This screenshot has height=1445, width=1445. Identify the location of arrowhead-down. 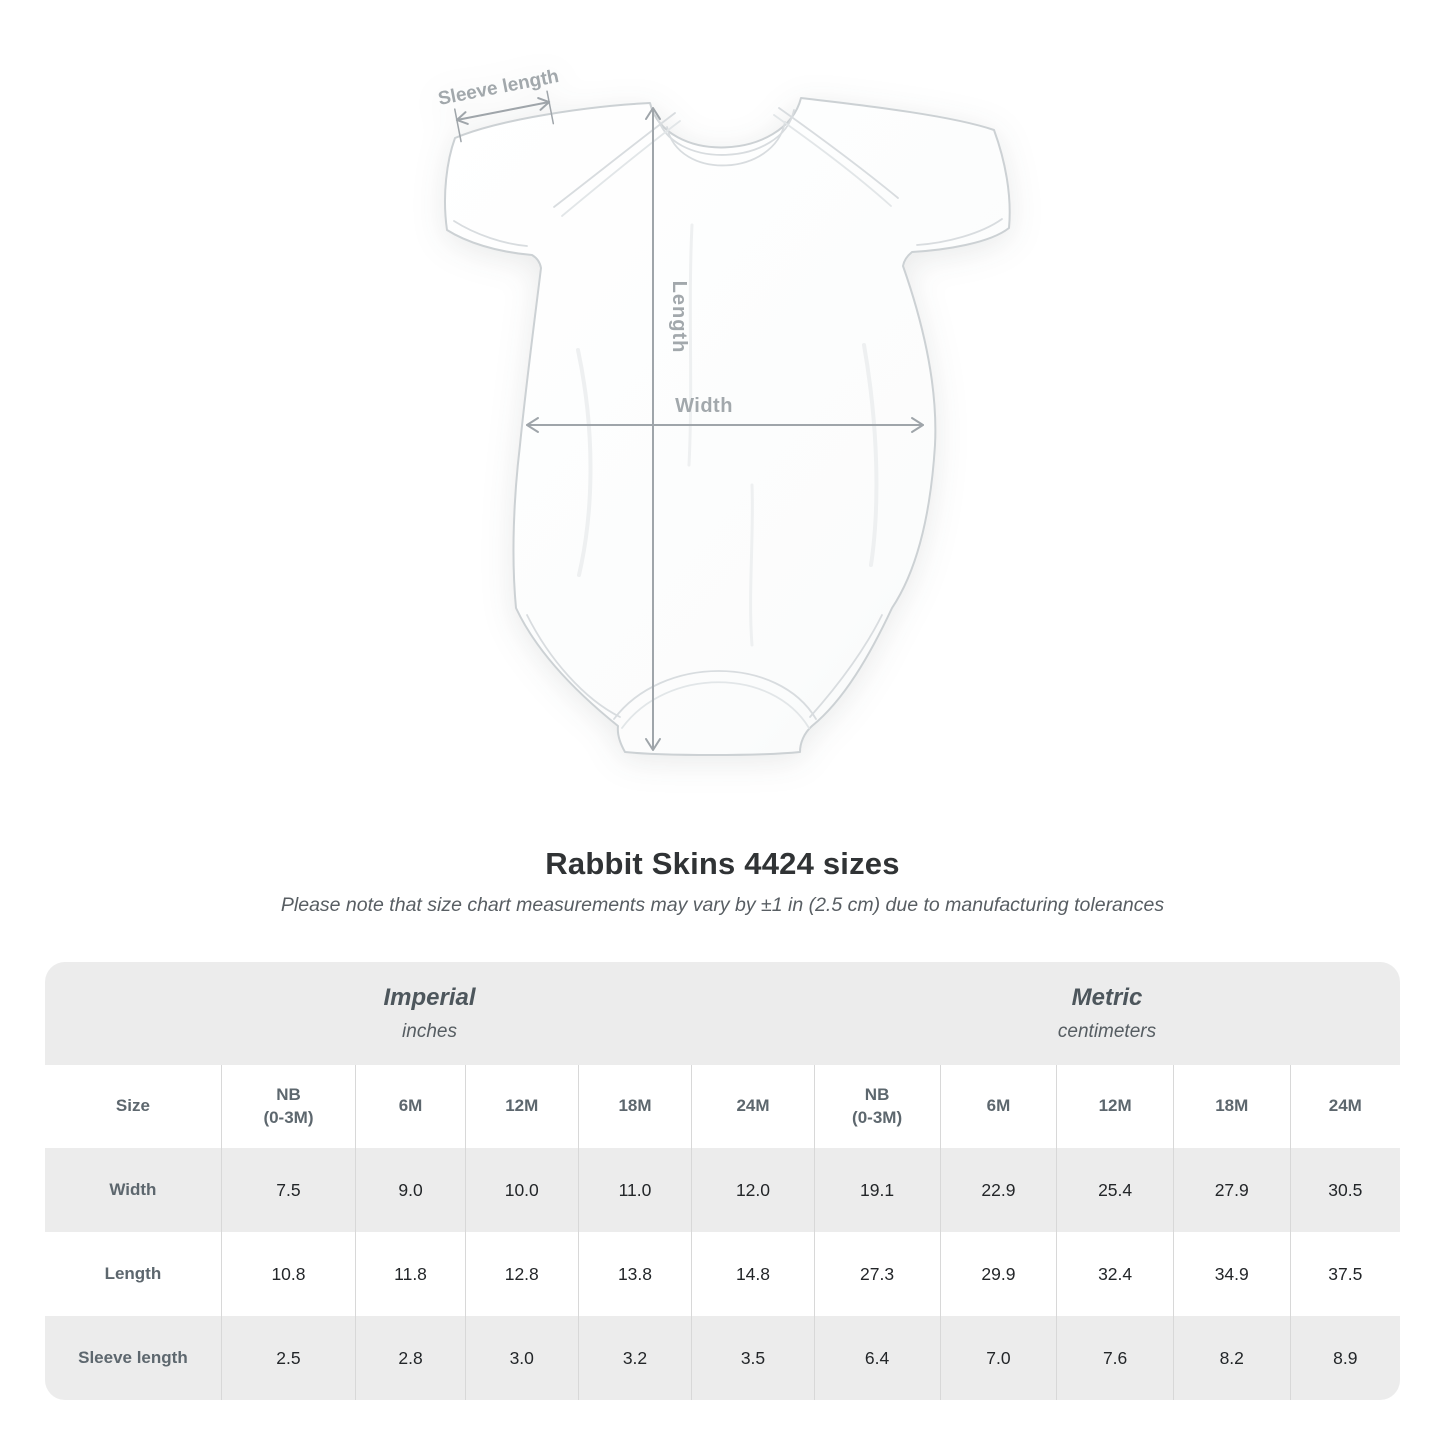
(653, 744).